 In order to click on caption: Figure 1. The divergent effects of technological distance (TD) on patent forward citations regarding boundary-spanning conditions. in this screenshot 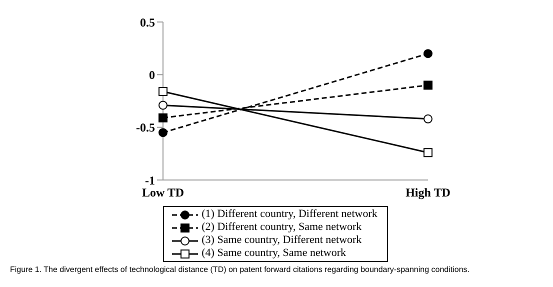, I will do `click(240, 269)`.